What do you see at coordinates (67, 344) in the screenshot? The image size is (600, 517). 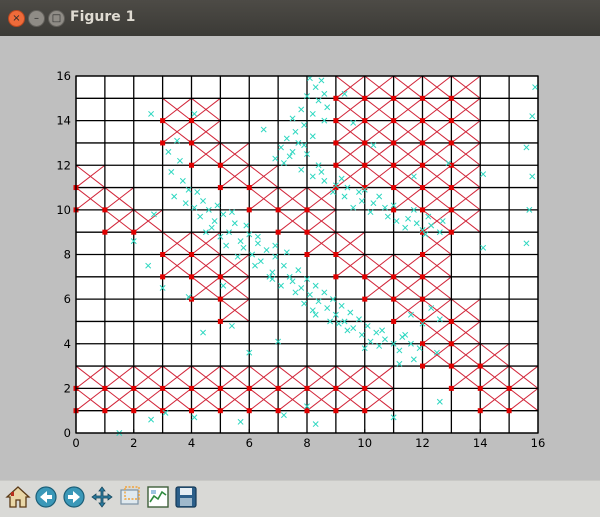 I see `y-tick-label: 4` at bounding box center [67, 344].